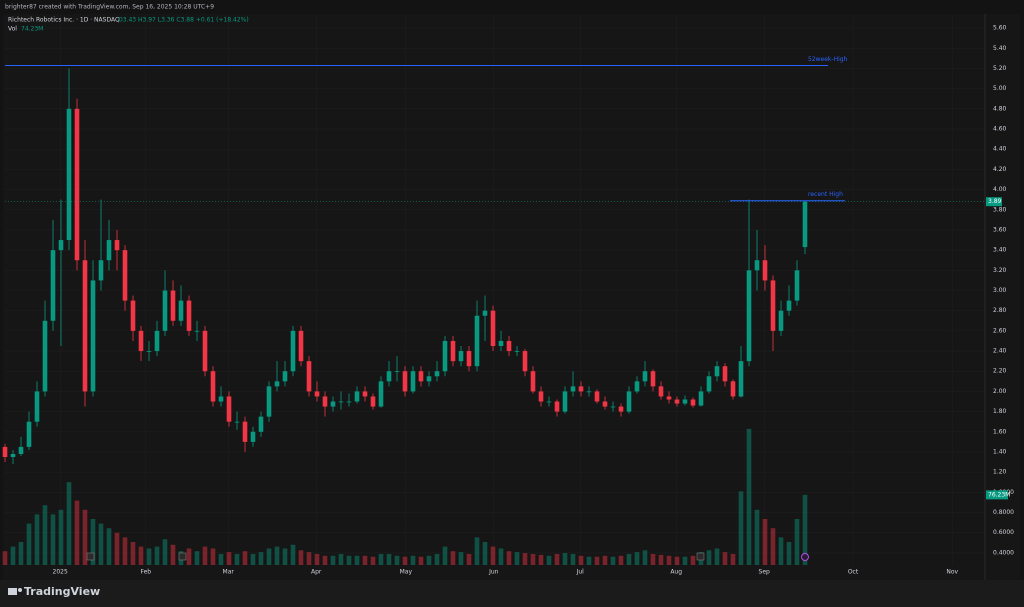 This screenshot has width=1024, height=607. Describe the element at coordinates (1000, 129) in the screenshot. I see `y-tick-label: 4.60` at that location.